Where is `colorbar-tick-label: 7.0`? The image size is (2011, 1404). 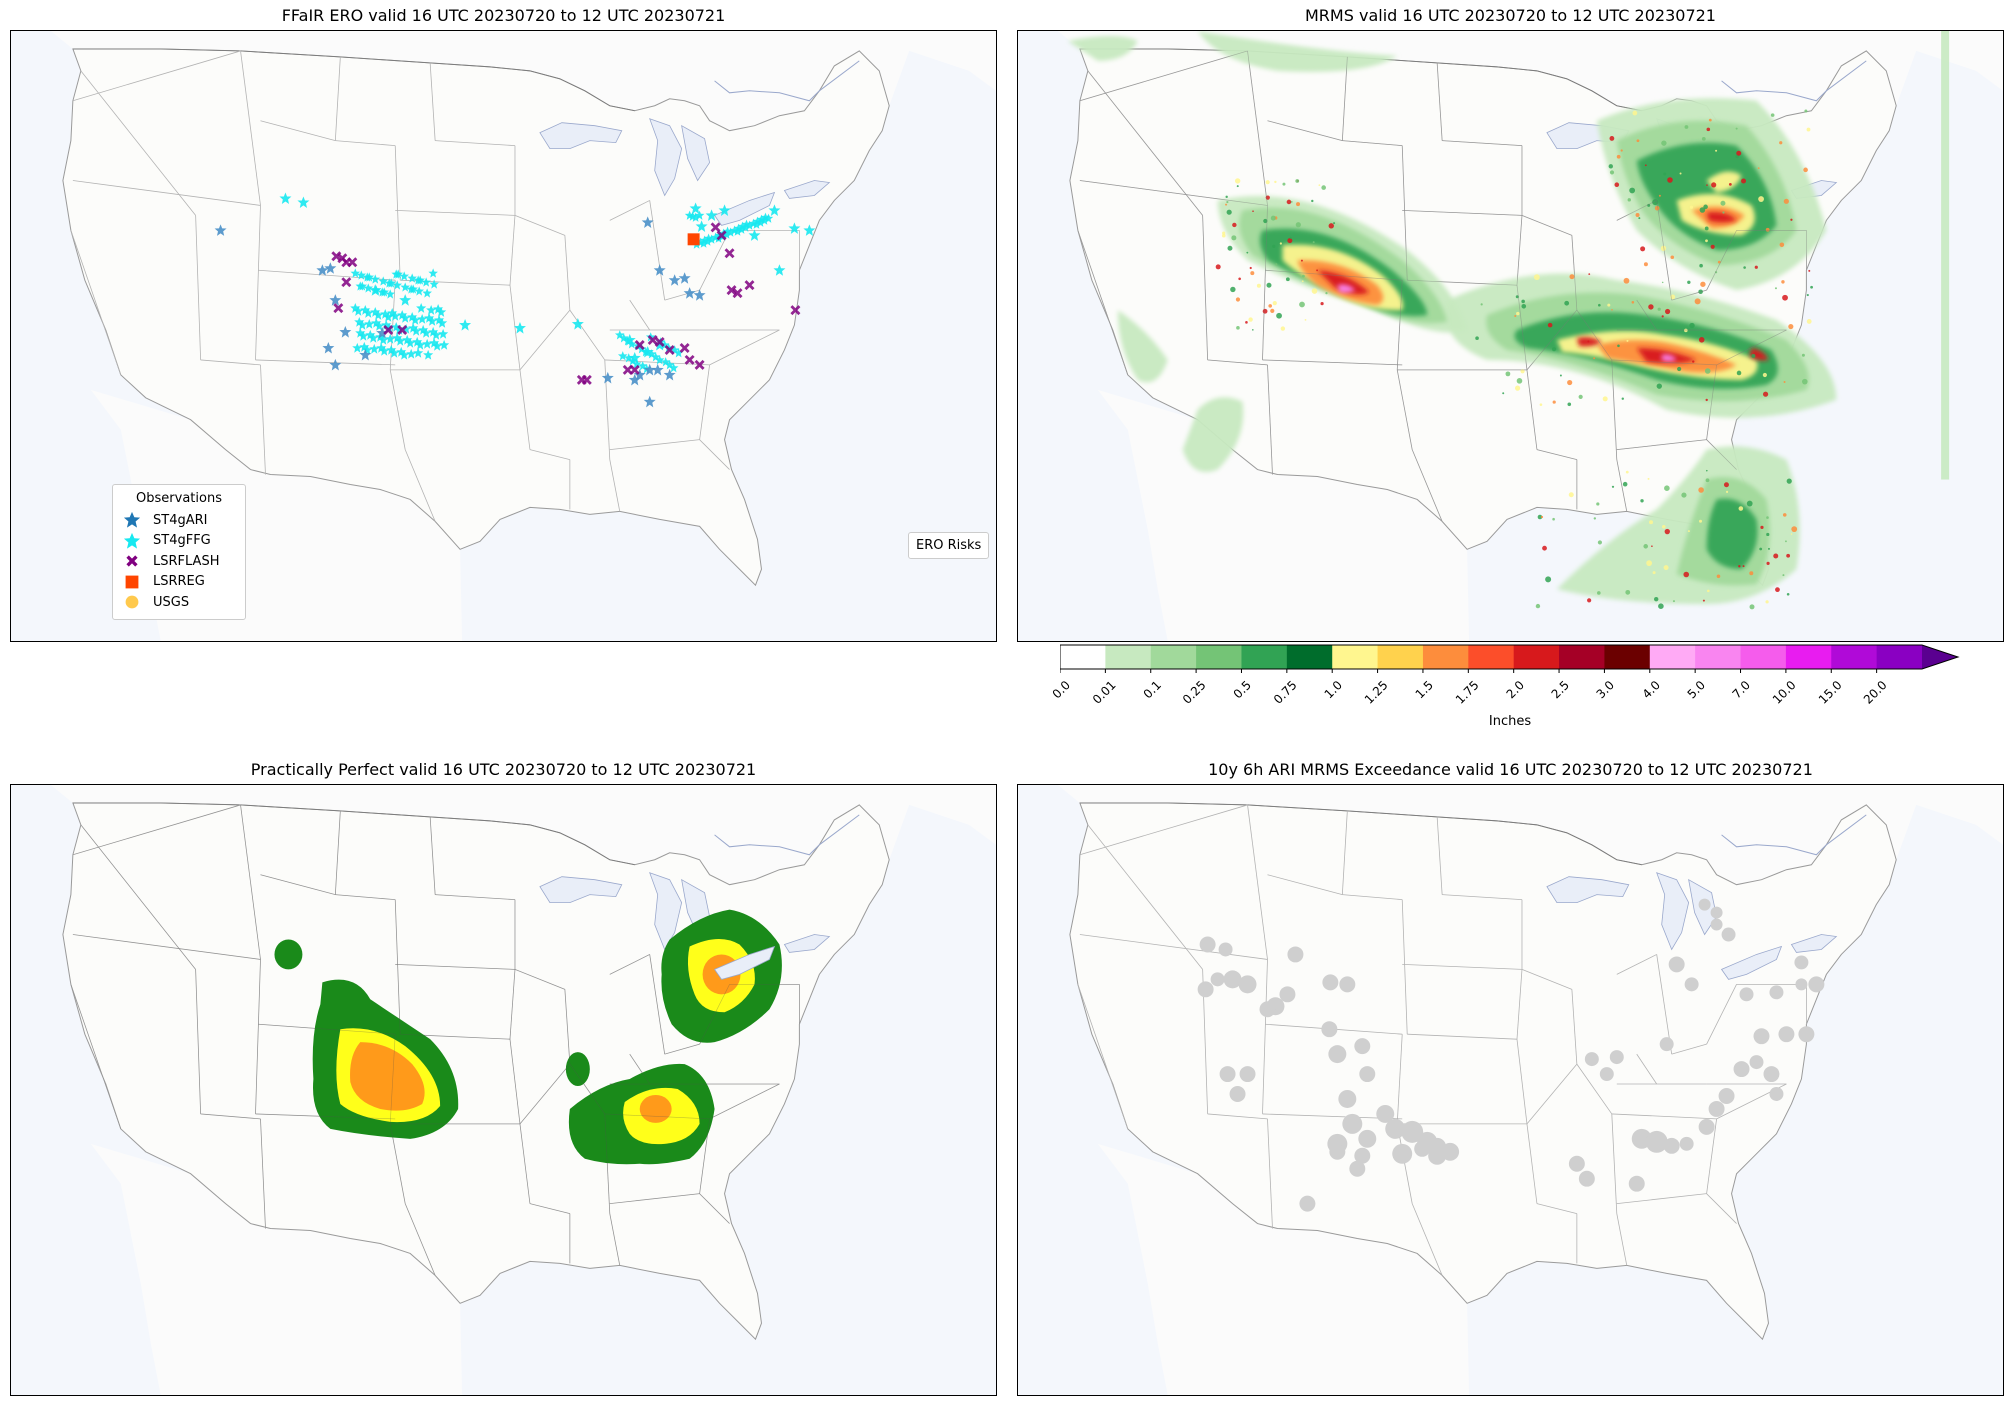 colorbar-tick-label: 7.0 is located at coordinates (1742, 690).